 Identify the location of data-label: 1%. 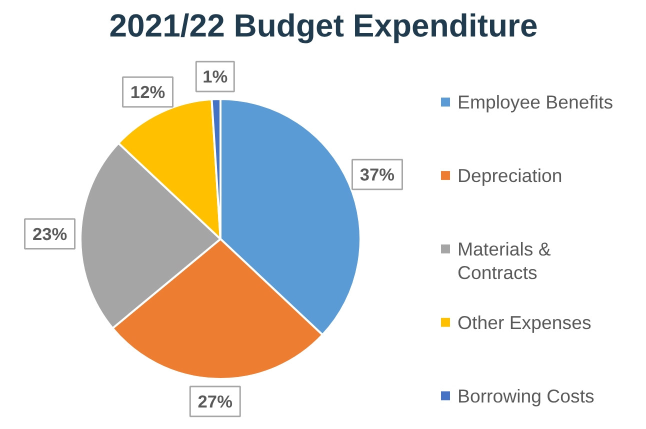
(215, 76).